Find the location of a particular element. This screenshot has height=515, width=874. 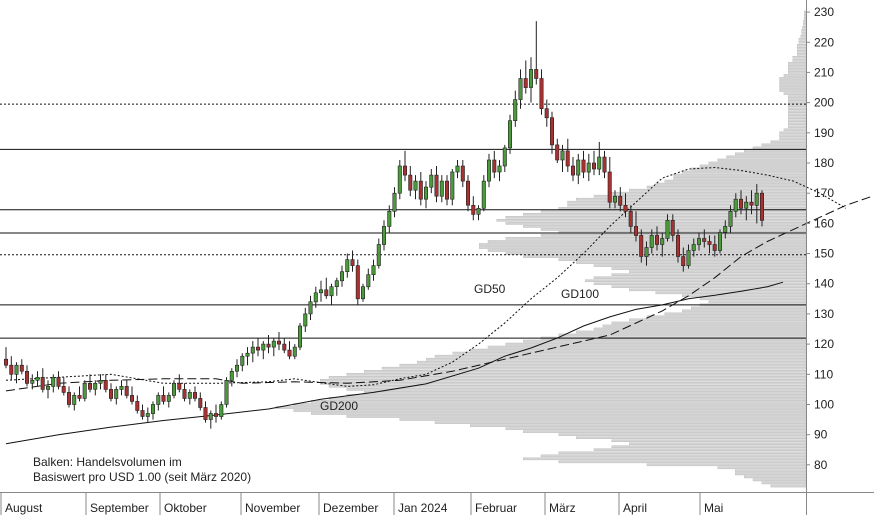

y-tick-label-210: 210 is located at coordinates (824, 72).